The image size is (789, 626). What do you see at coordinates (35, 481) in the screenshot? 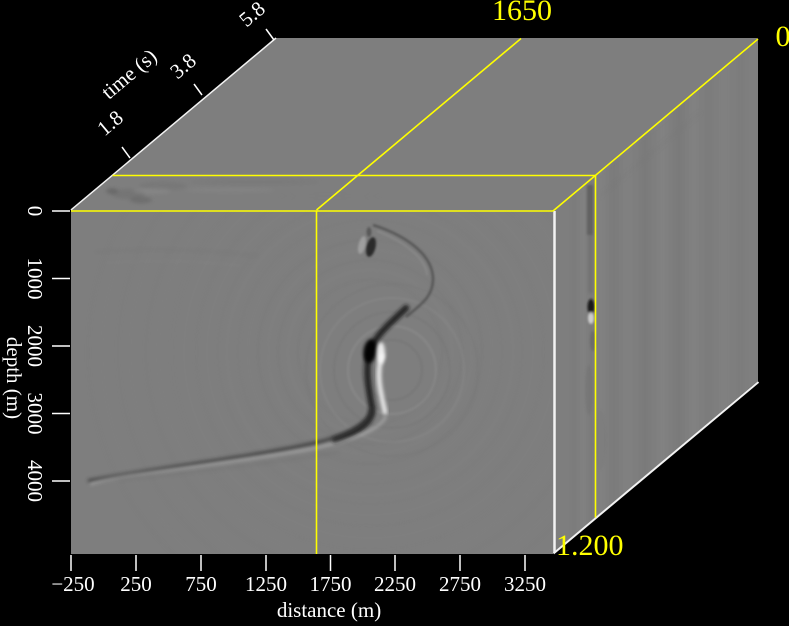
I see `depth-tick-label: 4000` at bounding box center [35, 481].